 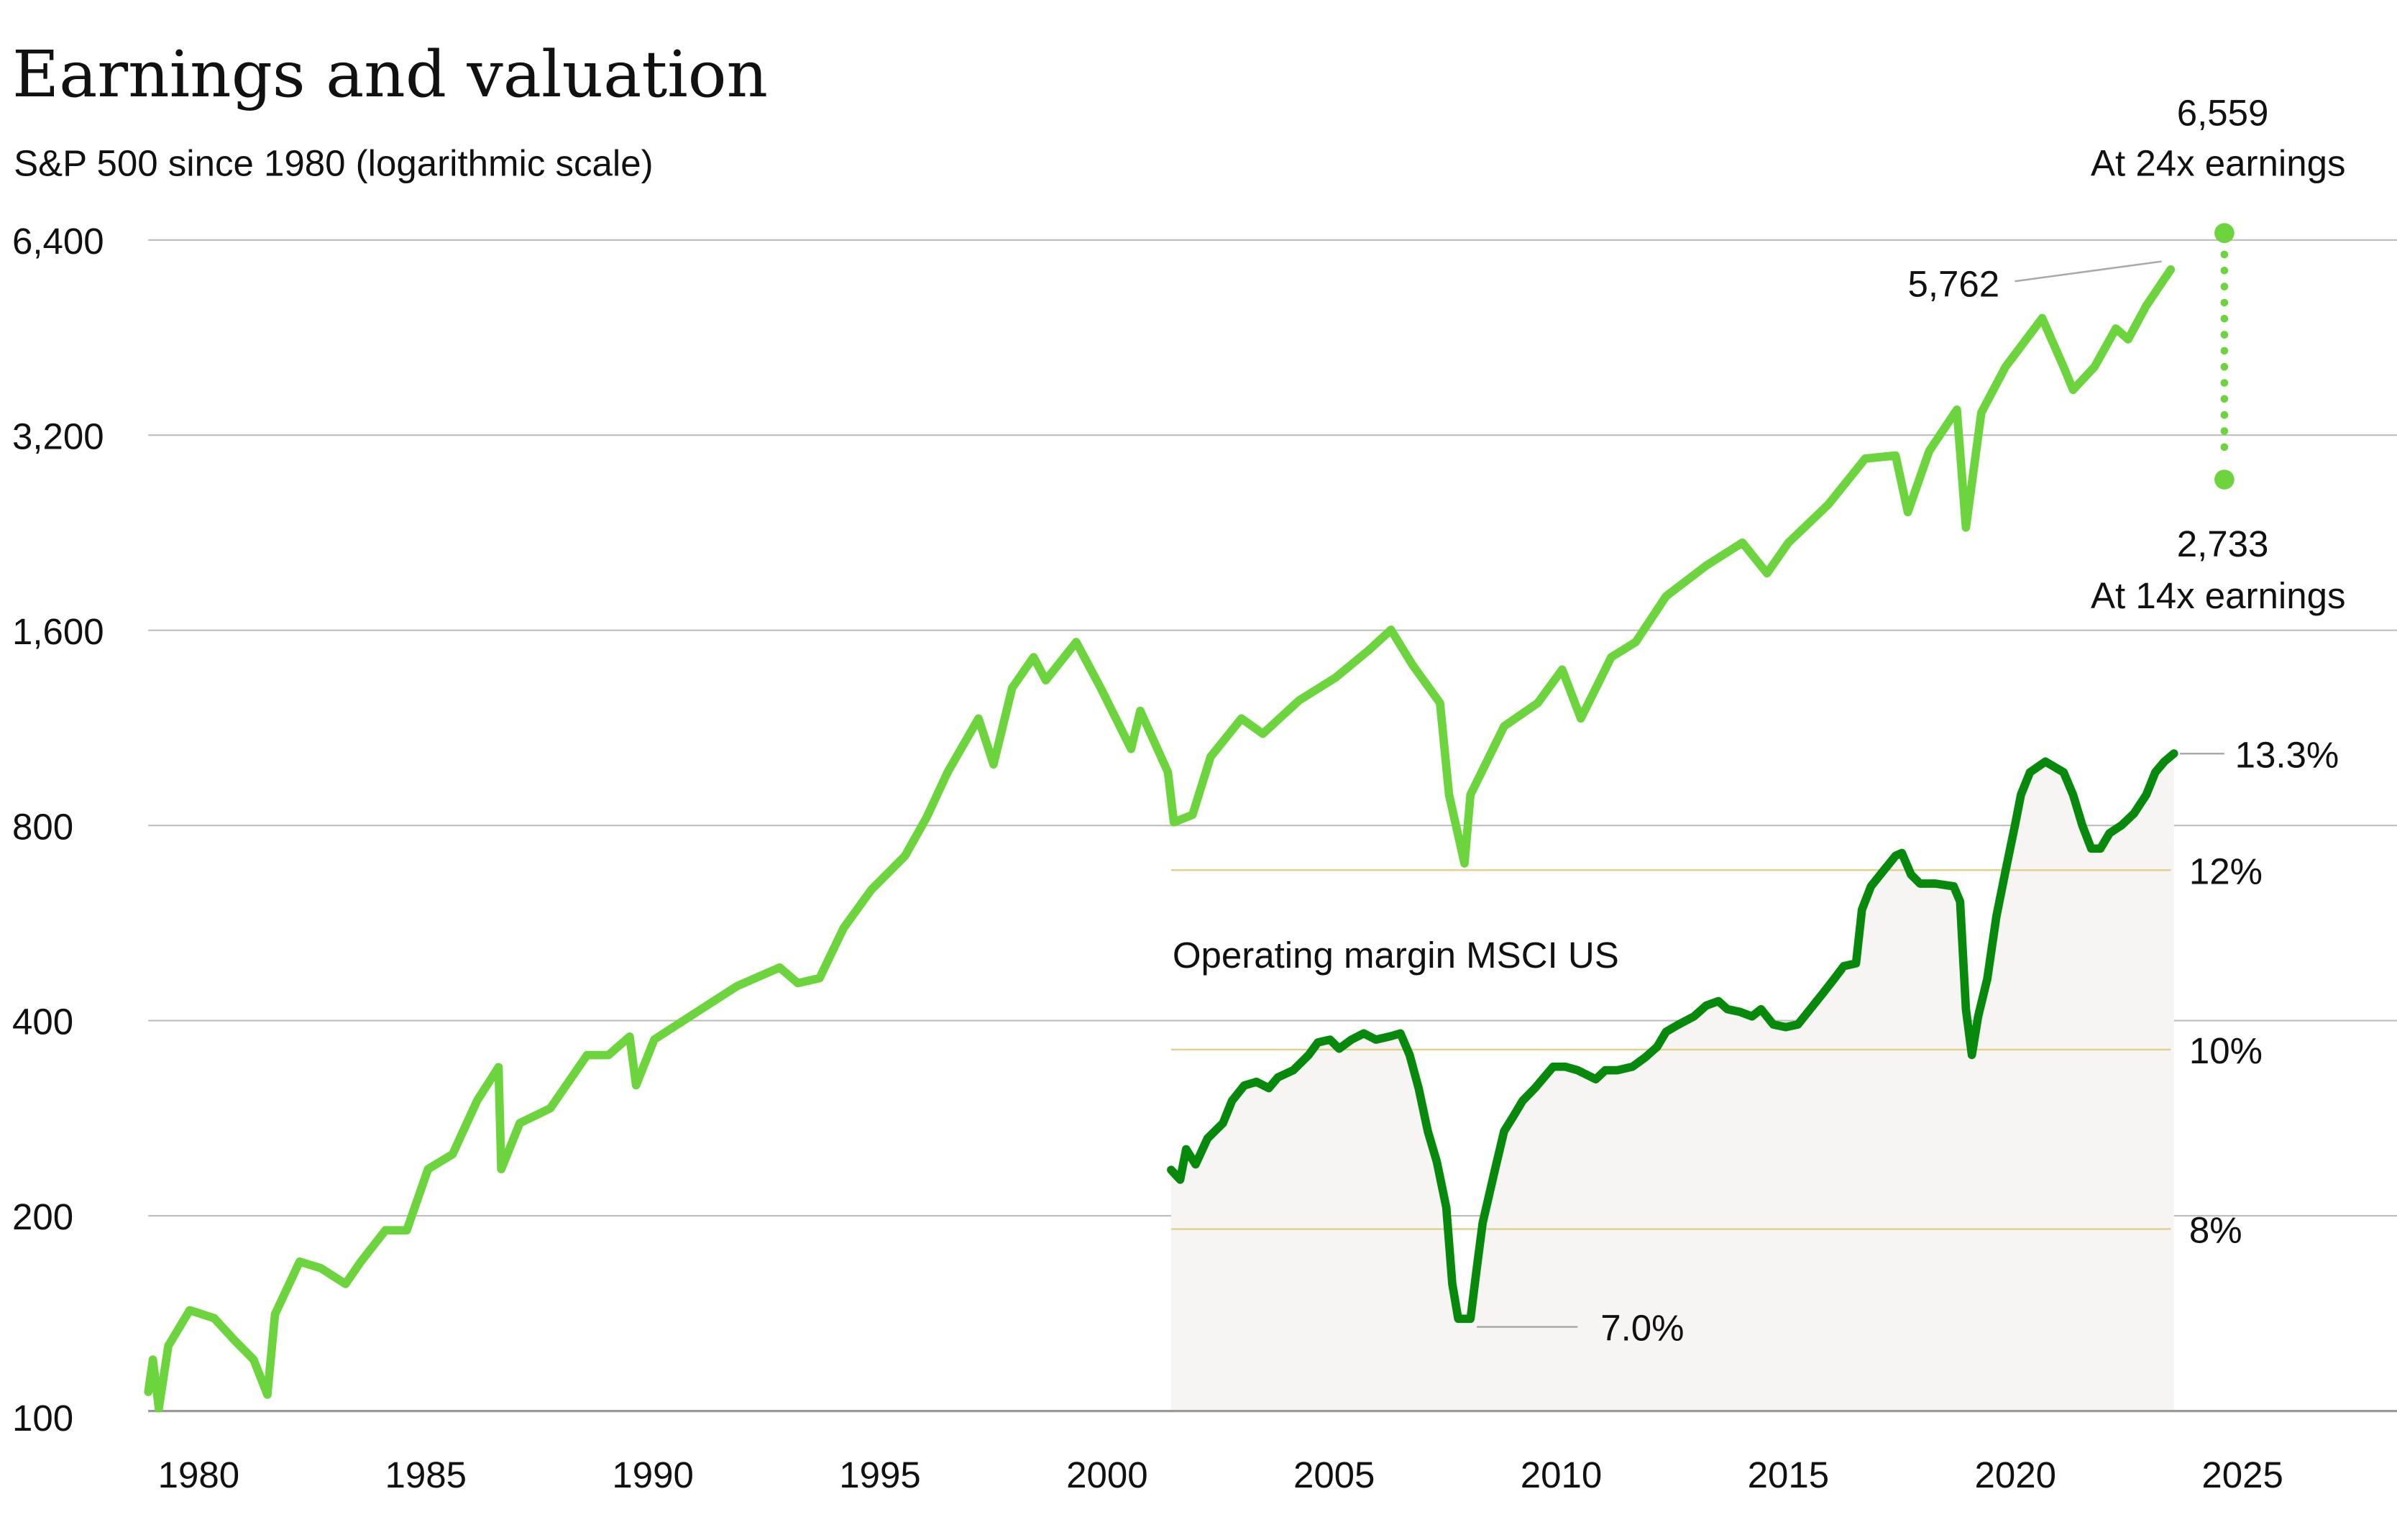 What do you see at coordinates (2218, 595) in the screenshot?
I see `low-multiple-label: At 14x earnings` at bounding box center [2218, 595].